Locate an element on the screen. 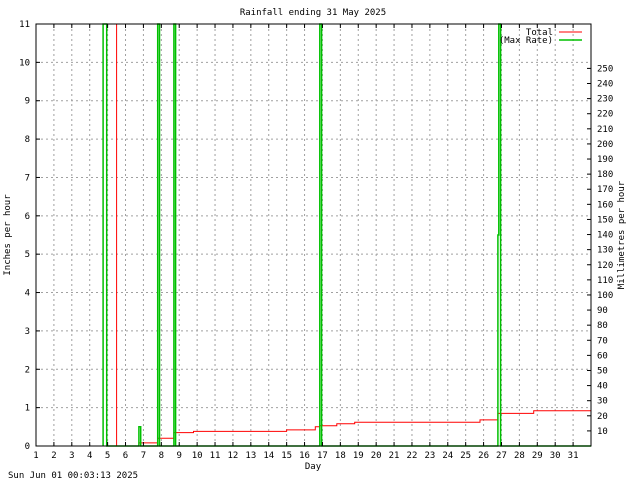 Image resolution: width=640 pixels, height=480 pixels. x-tick-label: 19 is located at coordinates (358, 456).